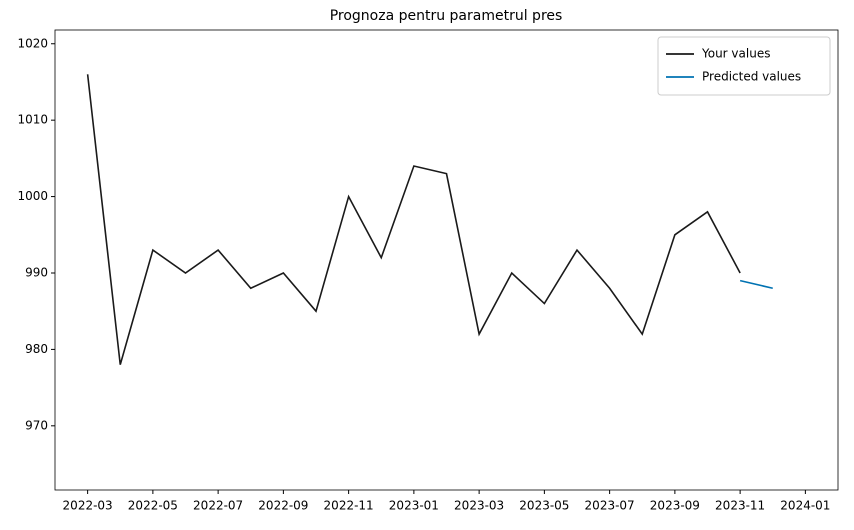 This screenshot has height=530, width=854. What do you see at coordinates (751, 77) in the screenshot?
I see `legend-label: Predicted values` at bounding box center [751, 77].